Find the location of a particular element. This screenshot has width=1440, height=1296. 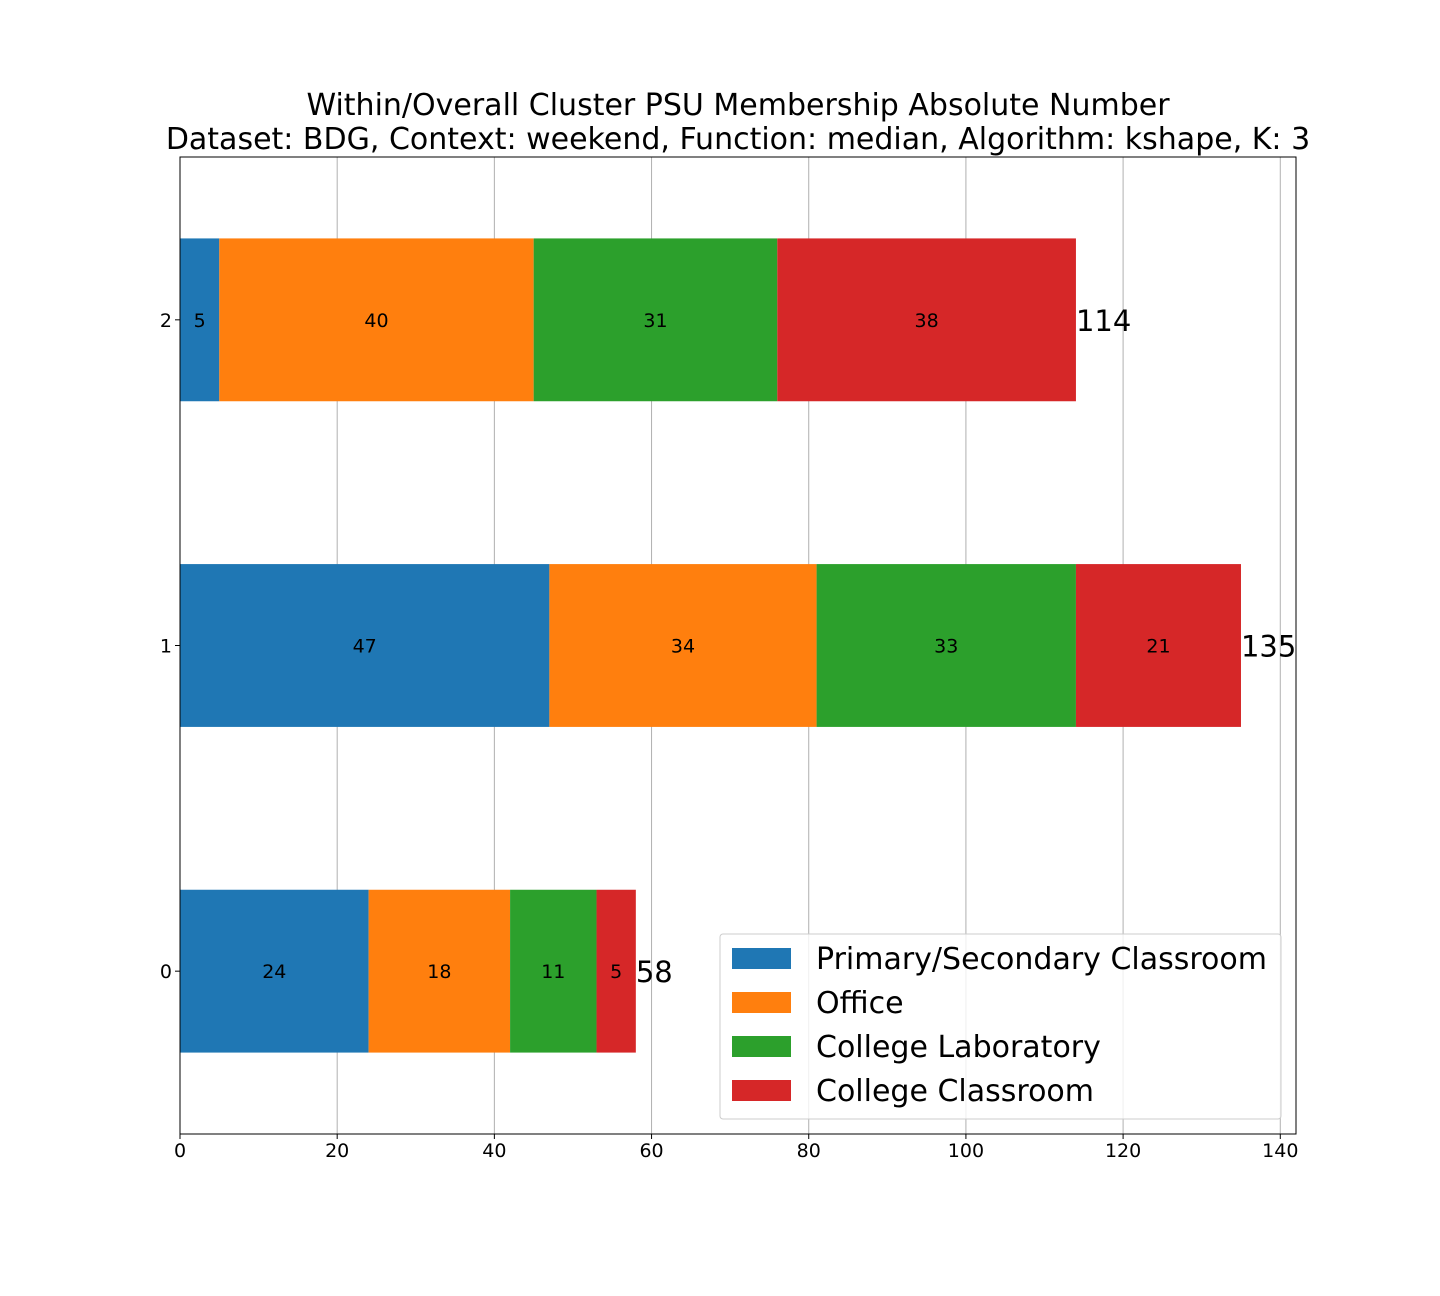

x-tick-label: 140 is located at coordinates (1280, 1151).